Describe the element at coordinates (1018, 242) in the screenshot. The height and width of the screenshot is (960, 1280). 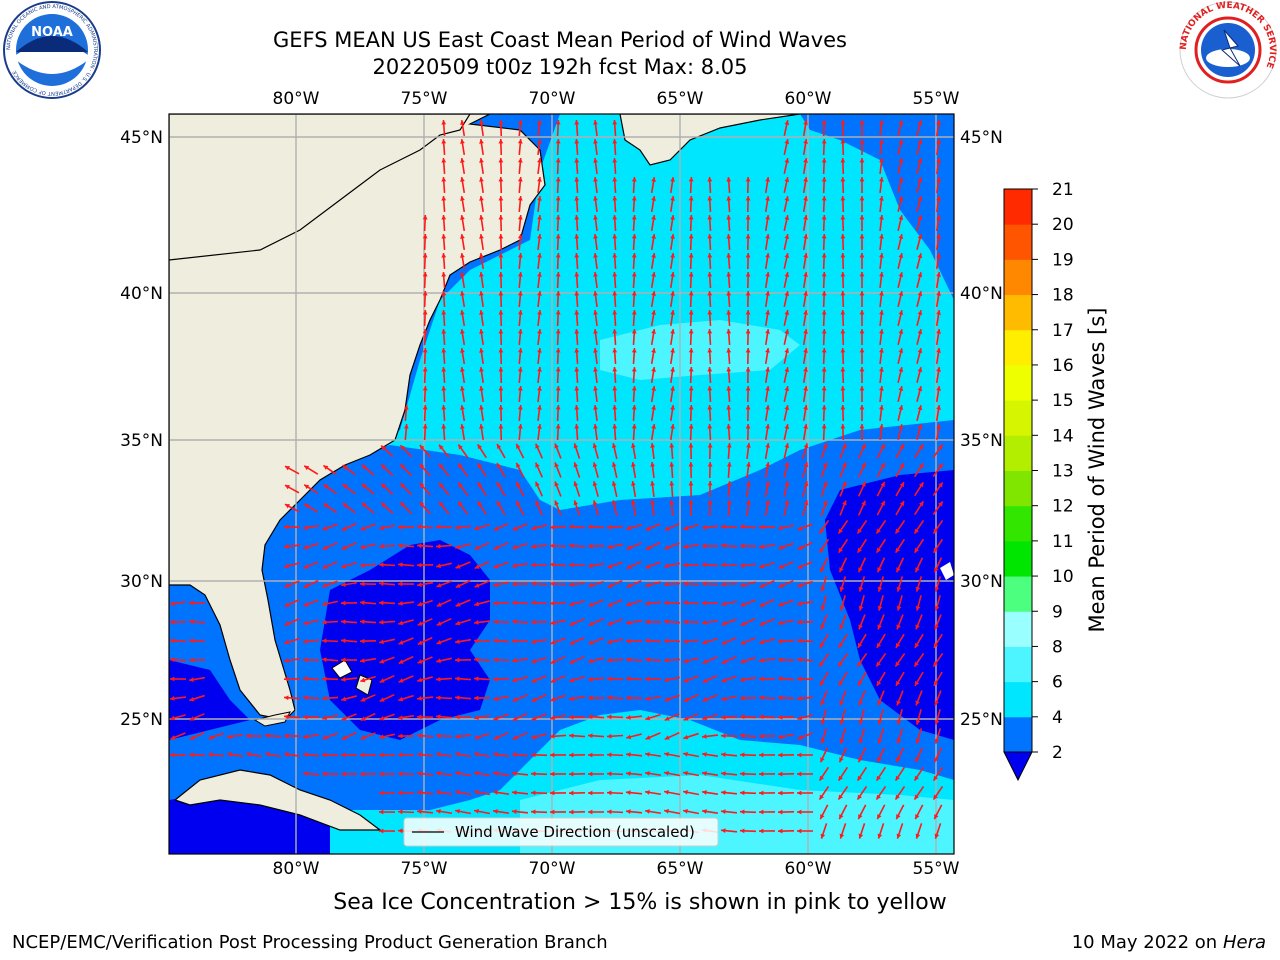
I see `colorbar-segment` at that location.